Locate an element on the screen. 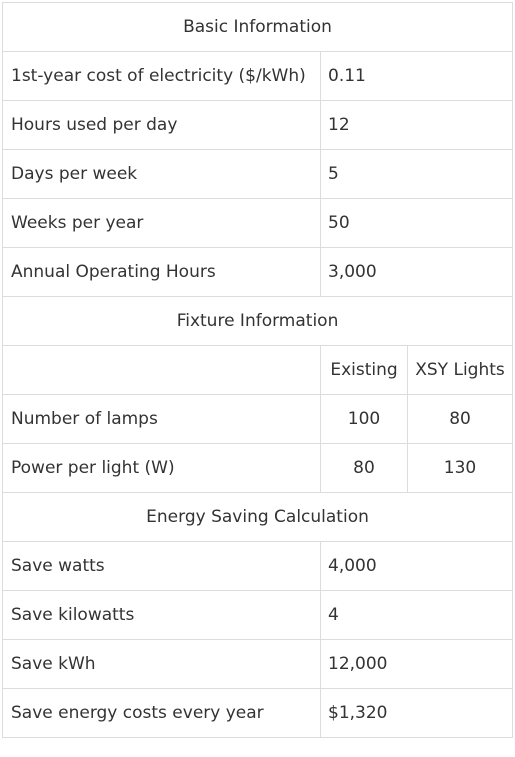 The image size is (515, 757). table-row: Weeks per year 50 is located at coordinates (258, 223).